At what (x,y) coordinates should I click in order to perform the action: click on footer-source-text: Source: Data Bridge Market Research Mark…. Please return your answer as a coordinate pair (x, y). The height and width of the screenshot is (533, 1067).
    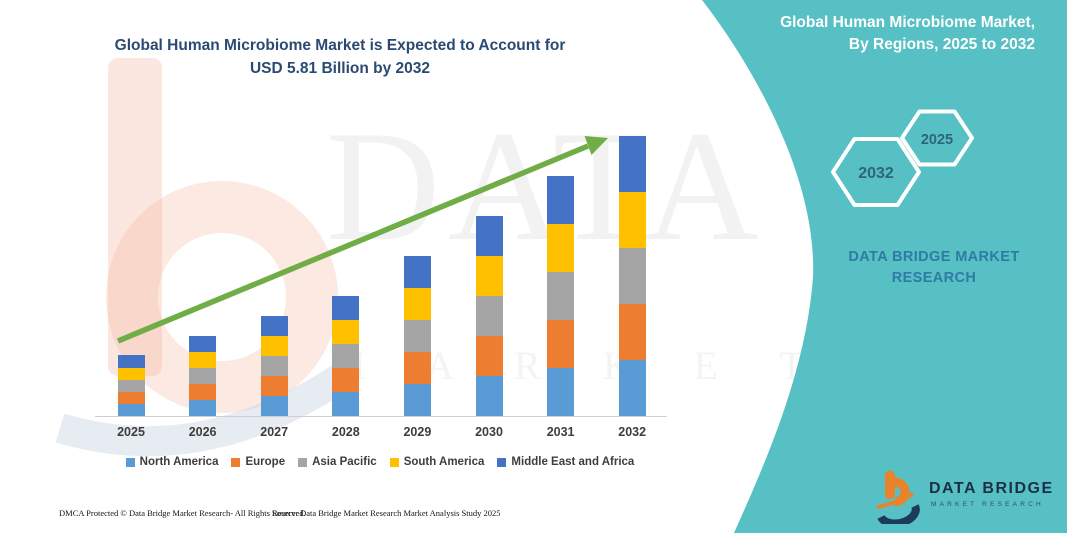
    Looking at the image, I should click on (386, 513).